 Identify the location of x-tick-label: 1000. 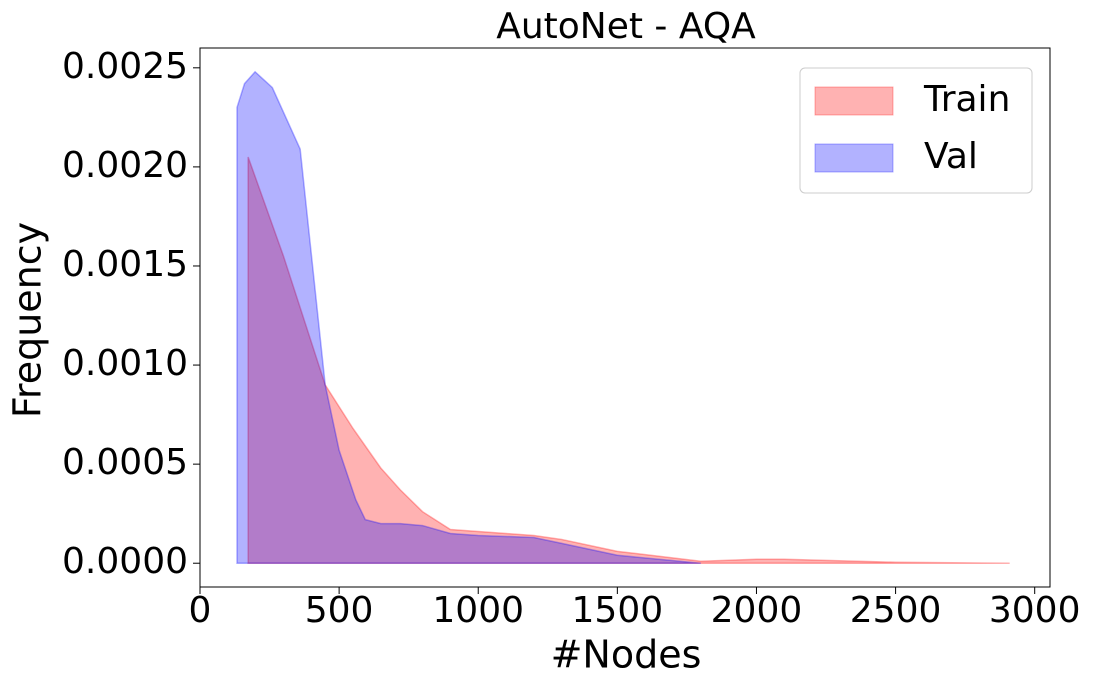
(478, 610).